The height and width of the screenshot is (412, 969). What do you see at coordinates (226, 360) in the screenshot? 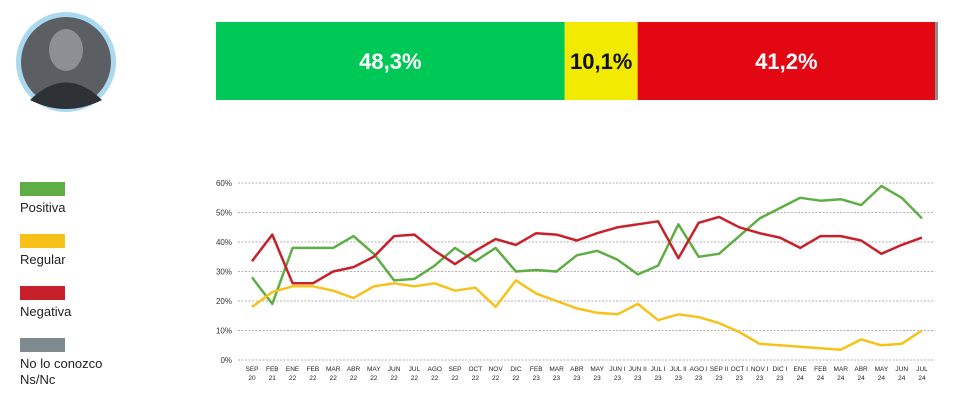
I see `y-tick-label: 0%` at bounding box center [226, 360].